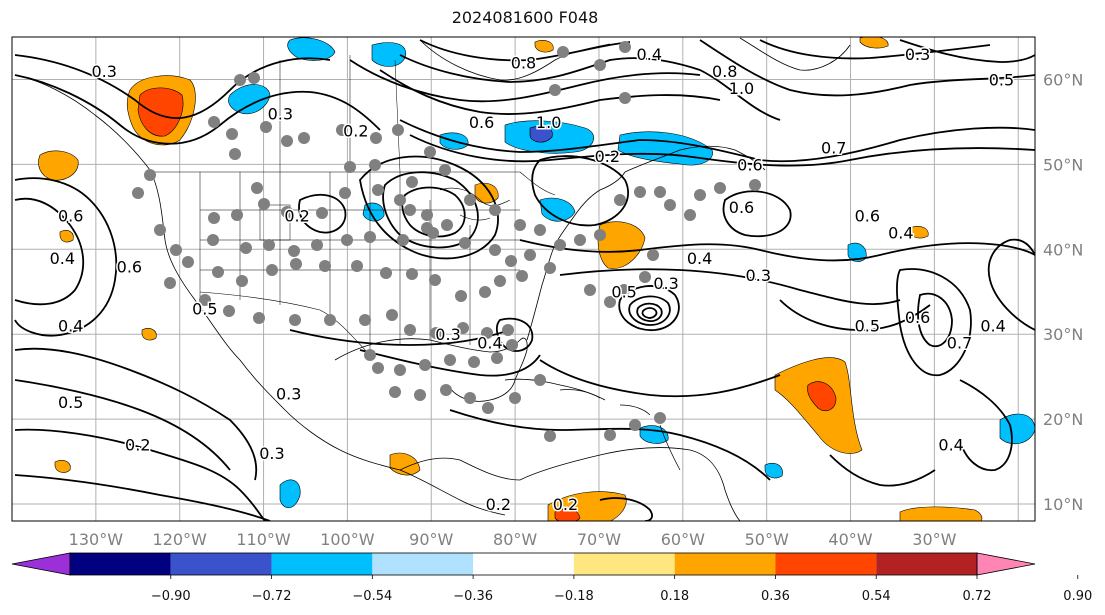 The width and height of the screenshot is (1105, 615). What do you see at coordinates (180, 539) in the screenshot?
I see `longitude-label: 120°W` at bounding box center [180, 539].